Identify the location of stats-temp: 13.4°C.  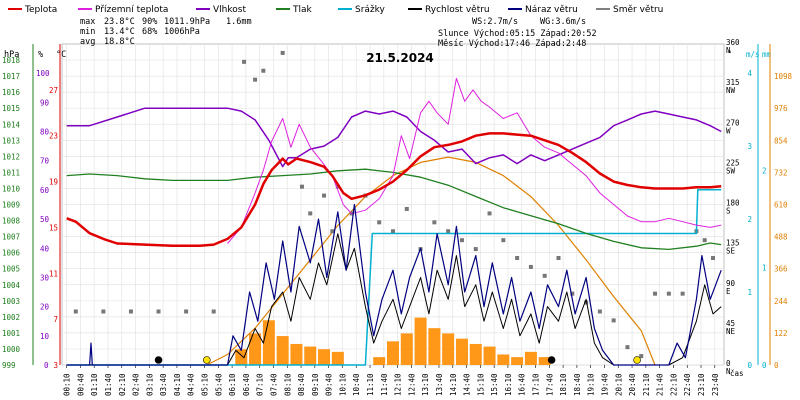
(119, 32).